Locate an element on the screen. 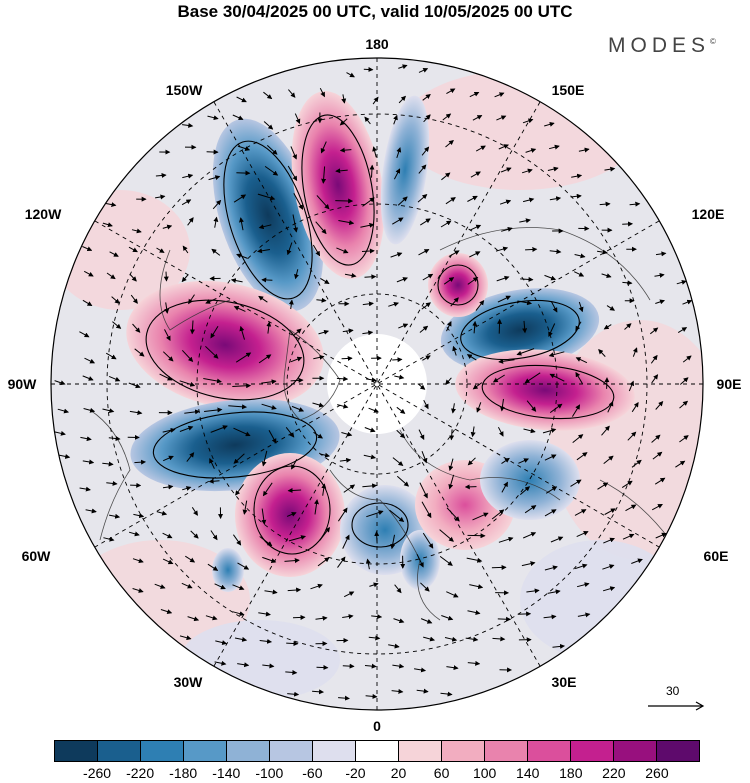  lon-label-30e: 30E is located at coordinates (564, 682).